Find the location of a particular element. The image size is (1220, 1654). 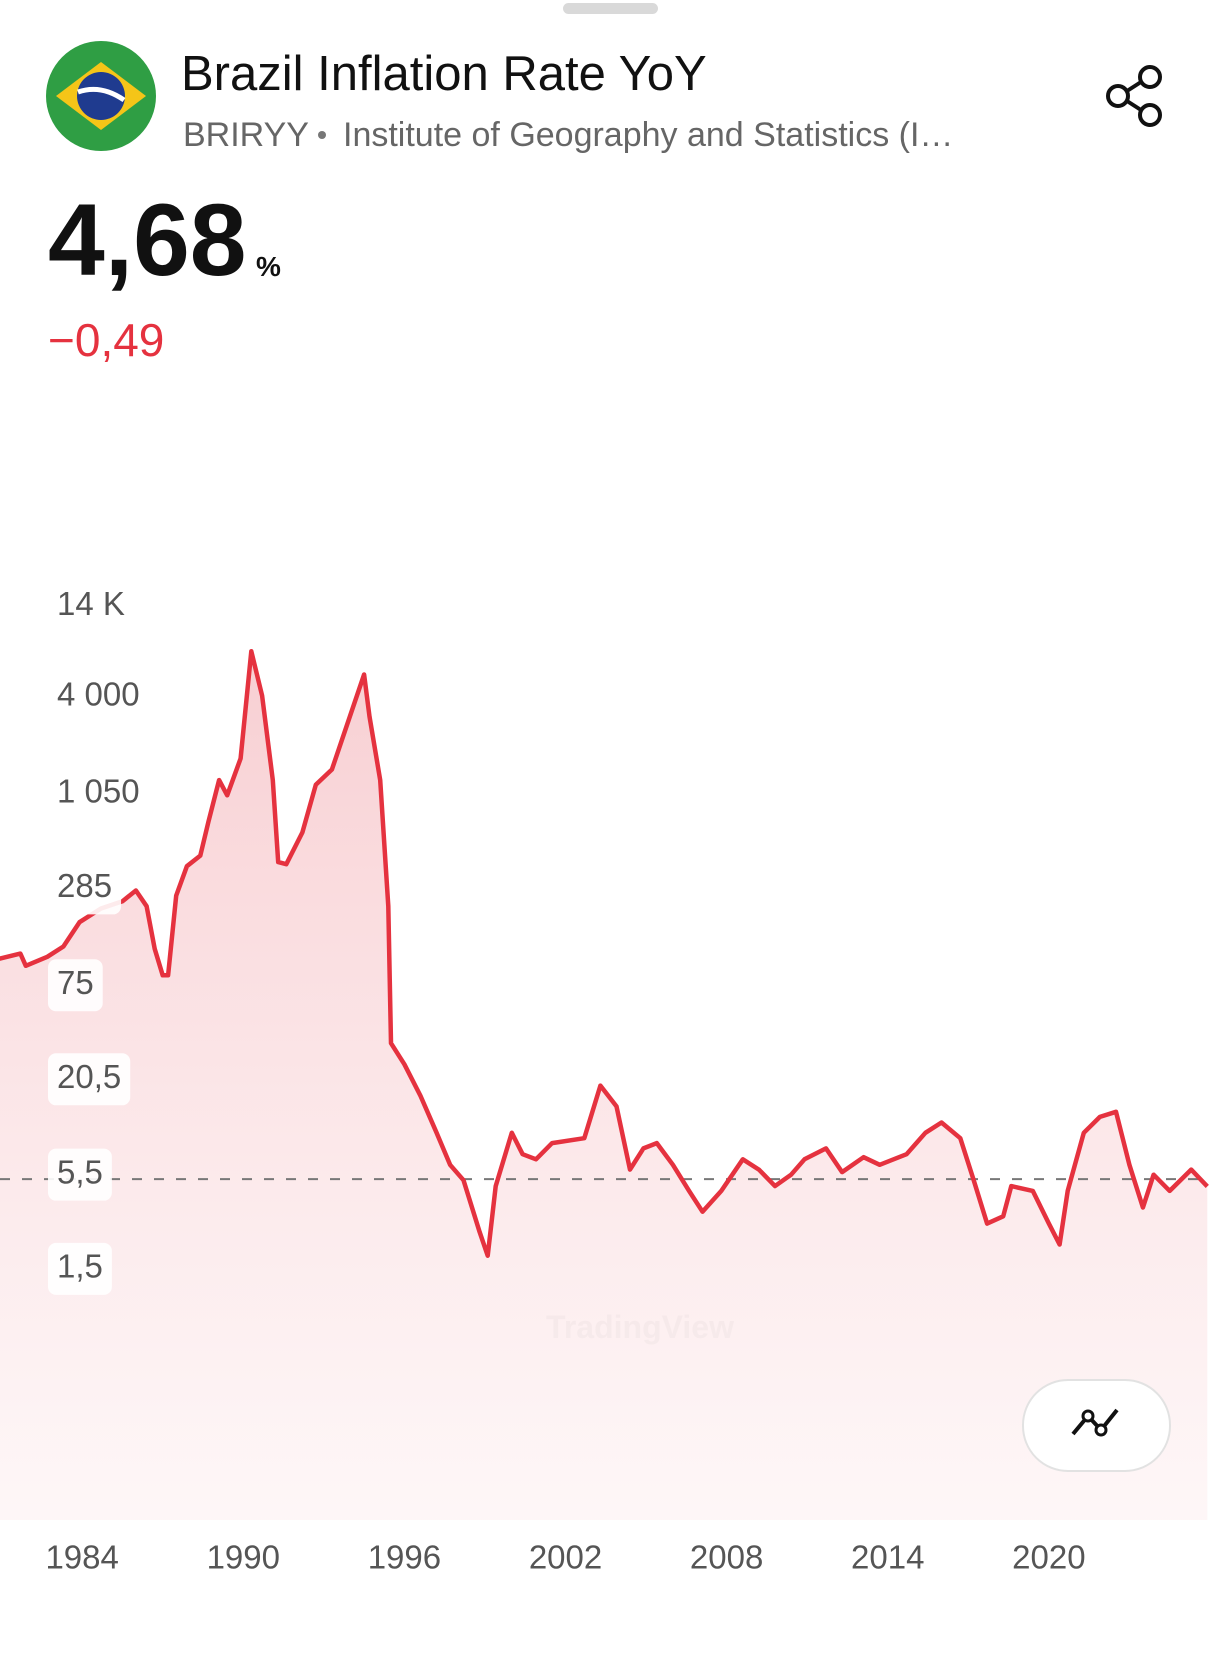

ticker: BRIRYY is located at coordinates (246, 135).